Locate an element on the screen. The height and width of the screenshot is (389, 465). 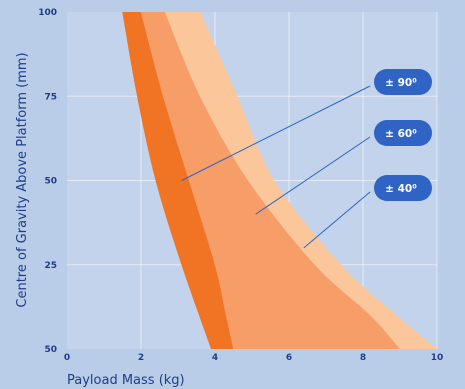
series-label-text-2: ± 60⁰ is located at coordinates (401, 134).